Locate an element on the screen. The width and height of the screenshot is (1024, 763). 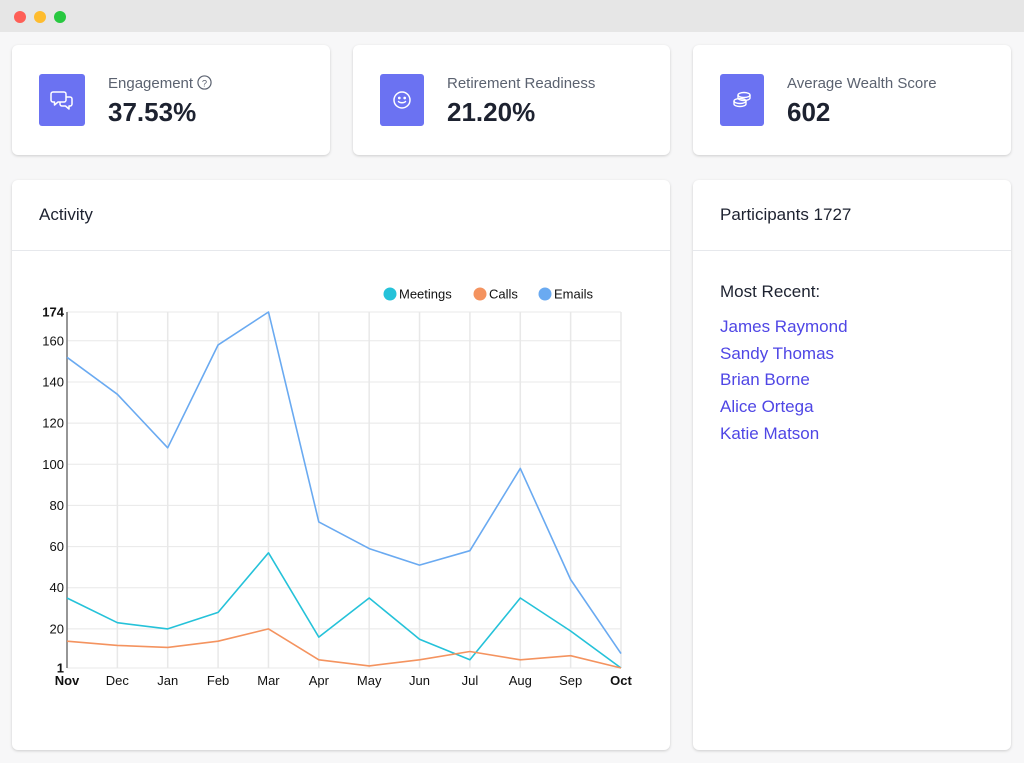
participant-link: Brian Borne is located at coordinates (765, 380).